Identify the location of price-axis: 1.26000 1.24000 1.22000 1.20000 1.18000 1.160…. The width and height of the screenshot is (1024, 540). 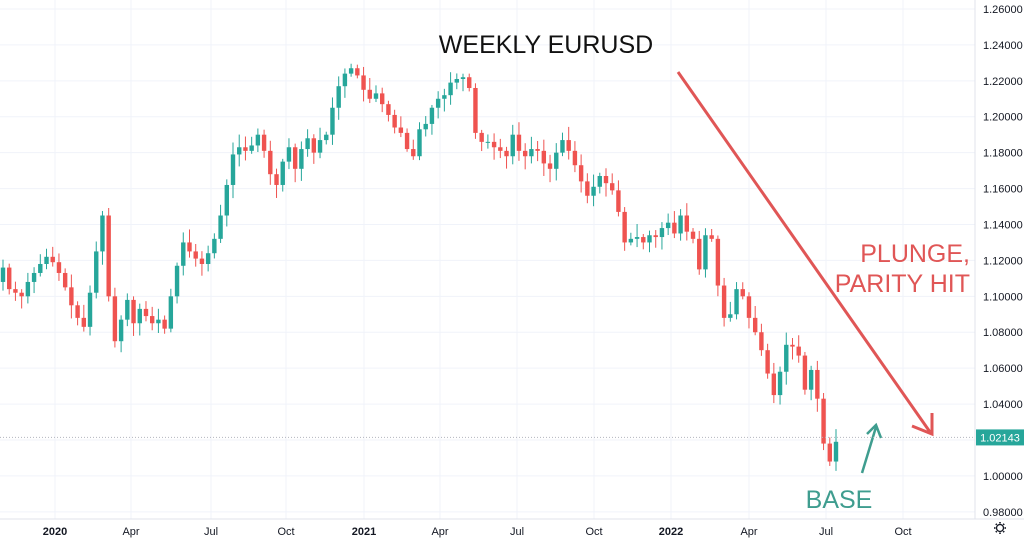
(1003, 261).